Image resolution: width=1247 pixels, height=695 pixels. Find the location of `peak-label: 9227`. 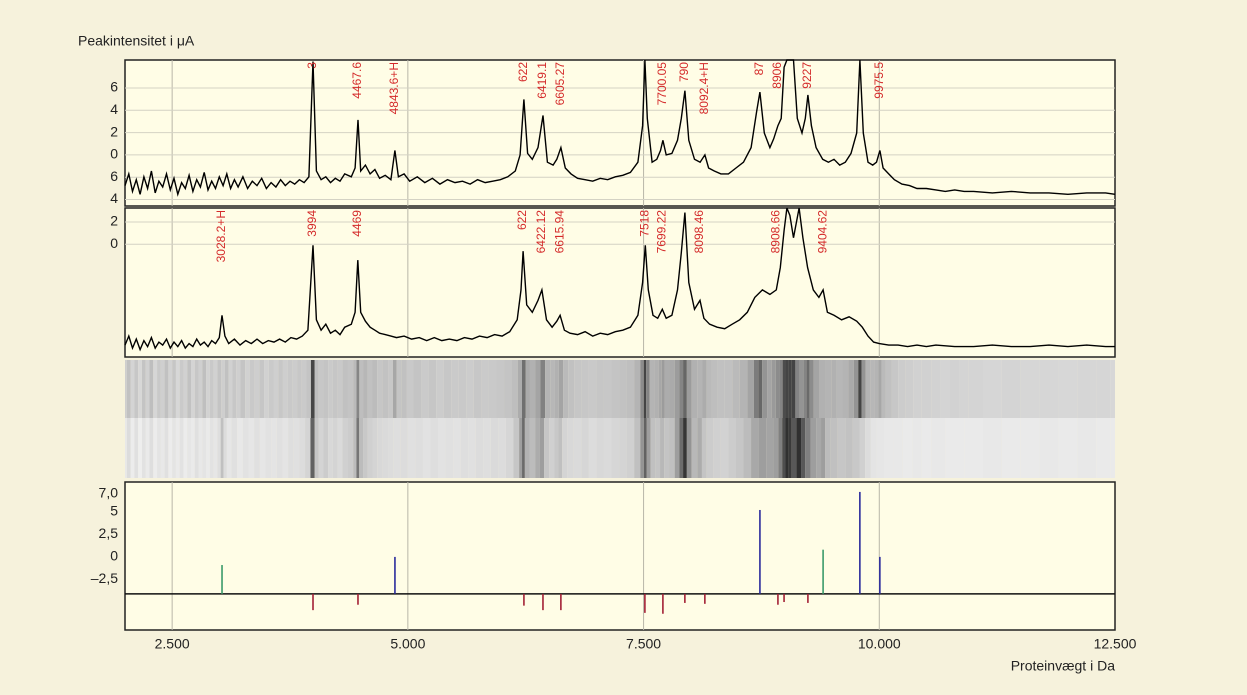

peak-label: 9227 is located at coordinates (807, 75).